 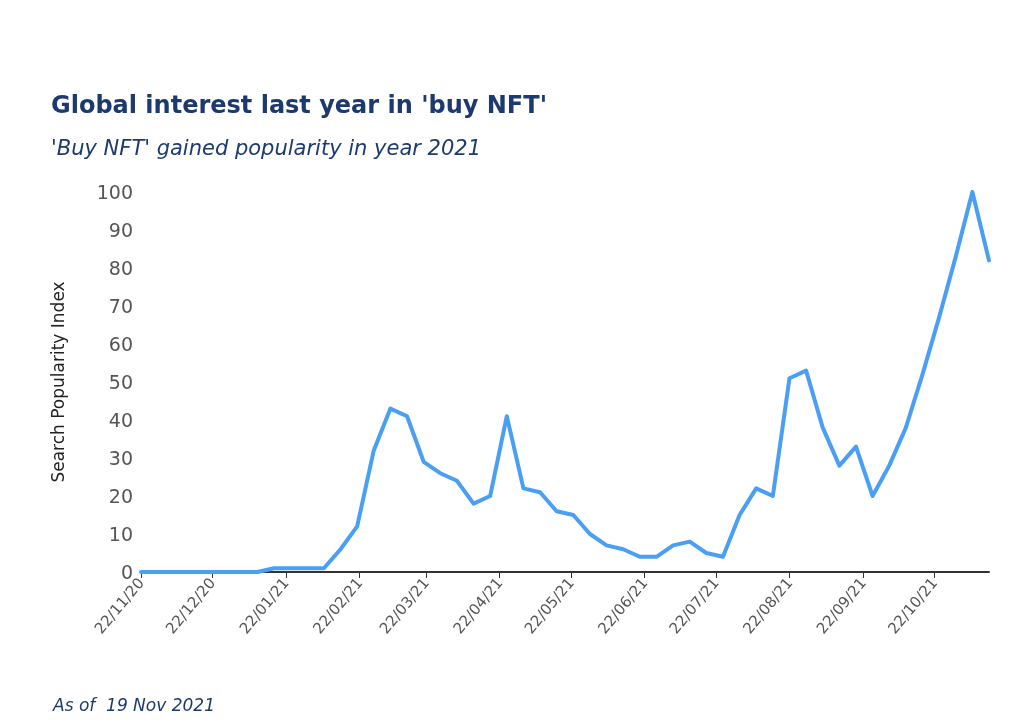 I want to click on y-axis-title: Search Popularity Index, so click(x=57, y=382).